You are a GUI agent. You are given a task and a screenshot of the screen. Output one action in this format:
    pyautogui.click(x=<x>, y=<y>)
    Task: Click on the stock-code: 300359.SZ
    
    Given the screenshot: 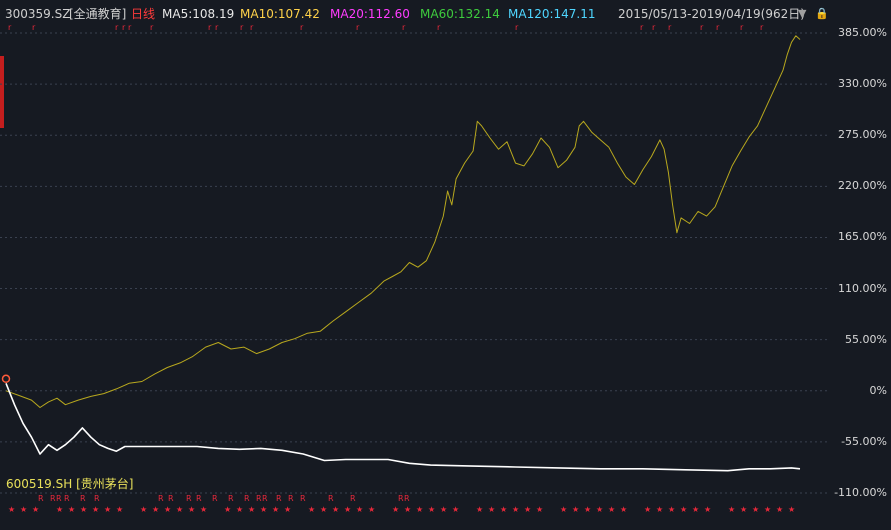 What is the action you would take?
    pyautogui.click(x=38, y=14)
    